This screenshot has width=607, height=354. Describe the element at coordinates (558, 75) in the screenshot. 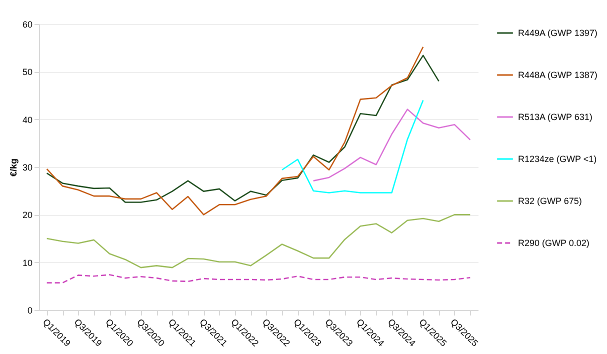

I see `legend-label: R448A (GWP 1387)` at that location.